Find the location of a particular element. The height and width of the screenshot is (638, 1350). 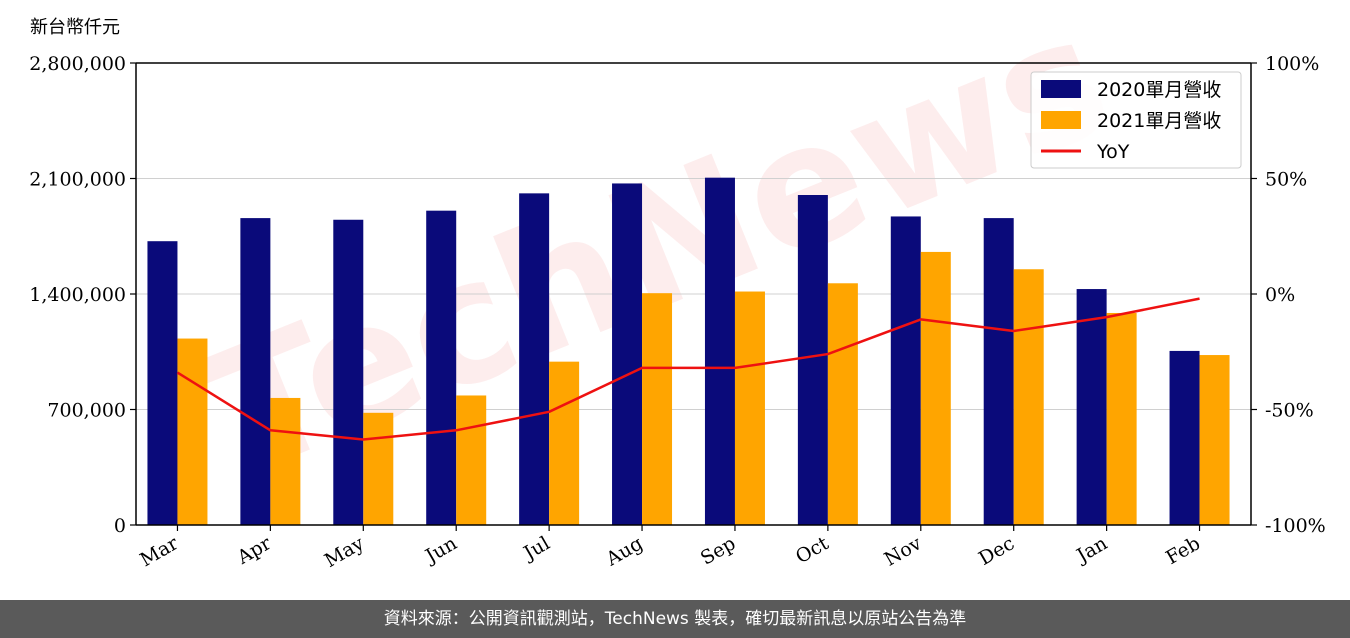

legend-label: 2020單月營收 is located at coordinates (1159, 90).